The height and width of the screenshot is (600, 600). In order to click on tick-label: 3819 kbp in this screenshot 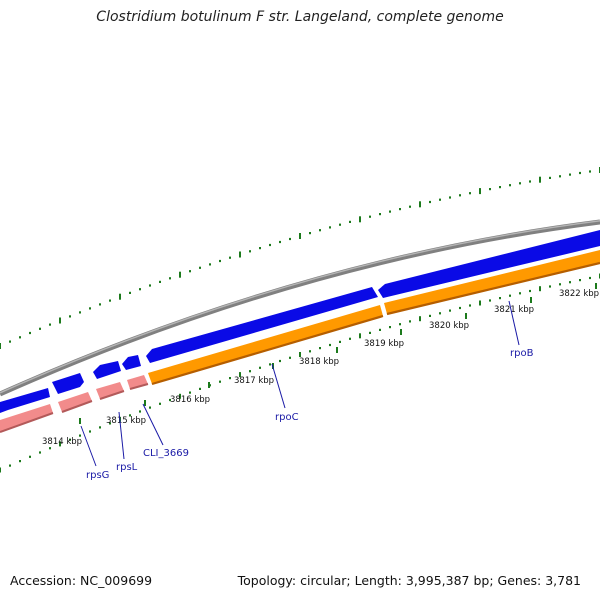, I will do `click(384, 344)`.